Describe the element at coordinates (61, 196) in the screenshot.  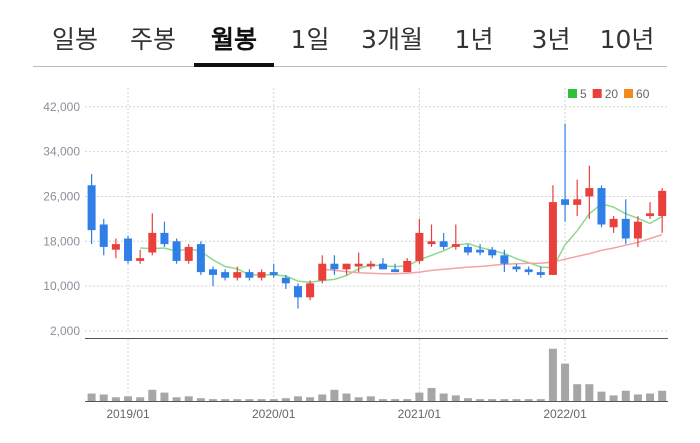
I see `y-tick-label: 26,000` at that location.